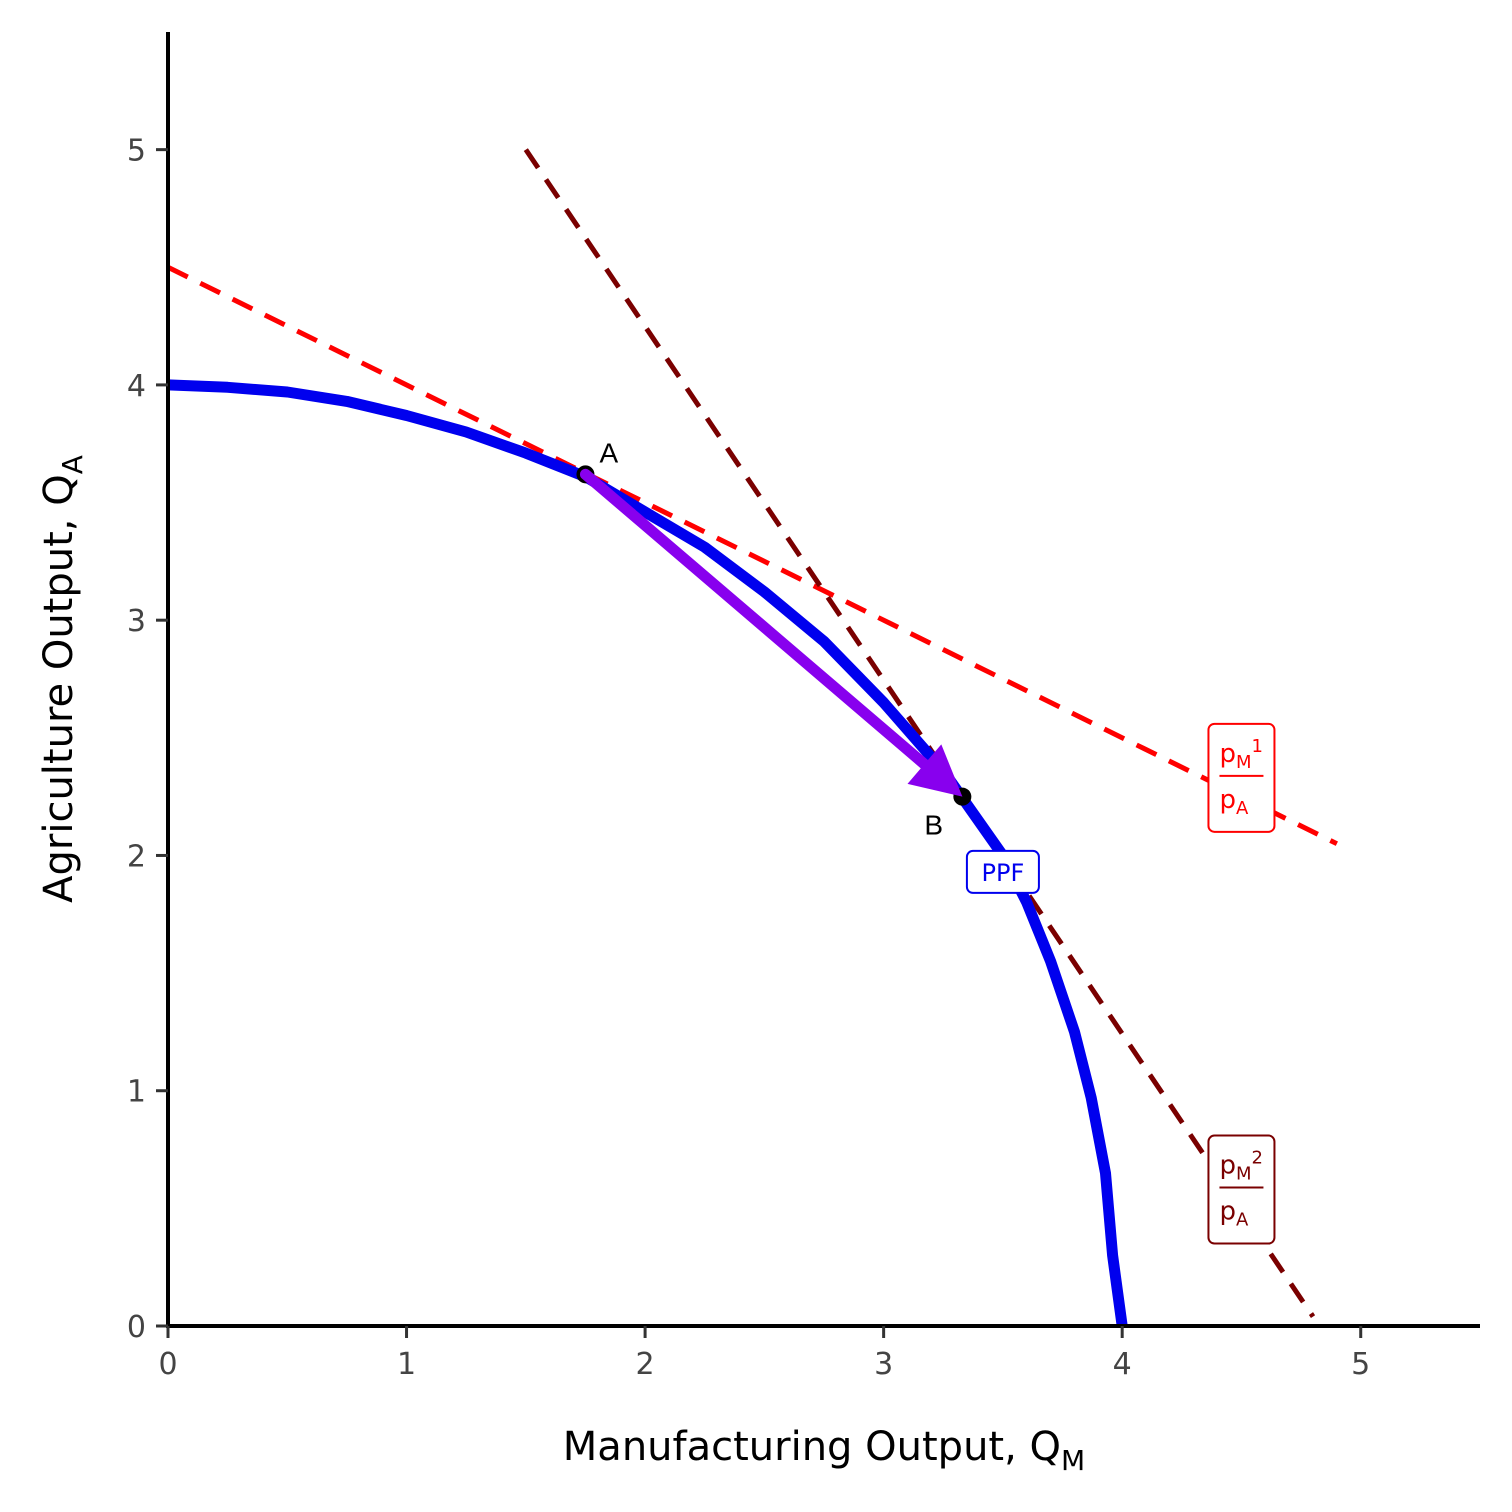 Image resolution: width=1512 pixels, height=1512 pixels. Describe the element at coordinates (406, 1364) in the screenshot. I see `x-tick-label: 1` at that location.